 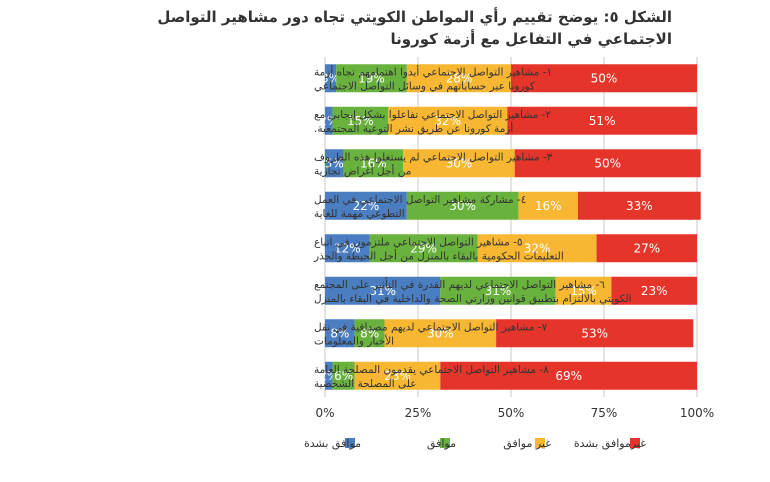 I want to click on bar-row4-series2, so click(x=462, y=205).